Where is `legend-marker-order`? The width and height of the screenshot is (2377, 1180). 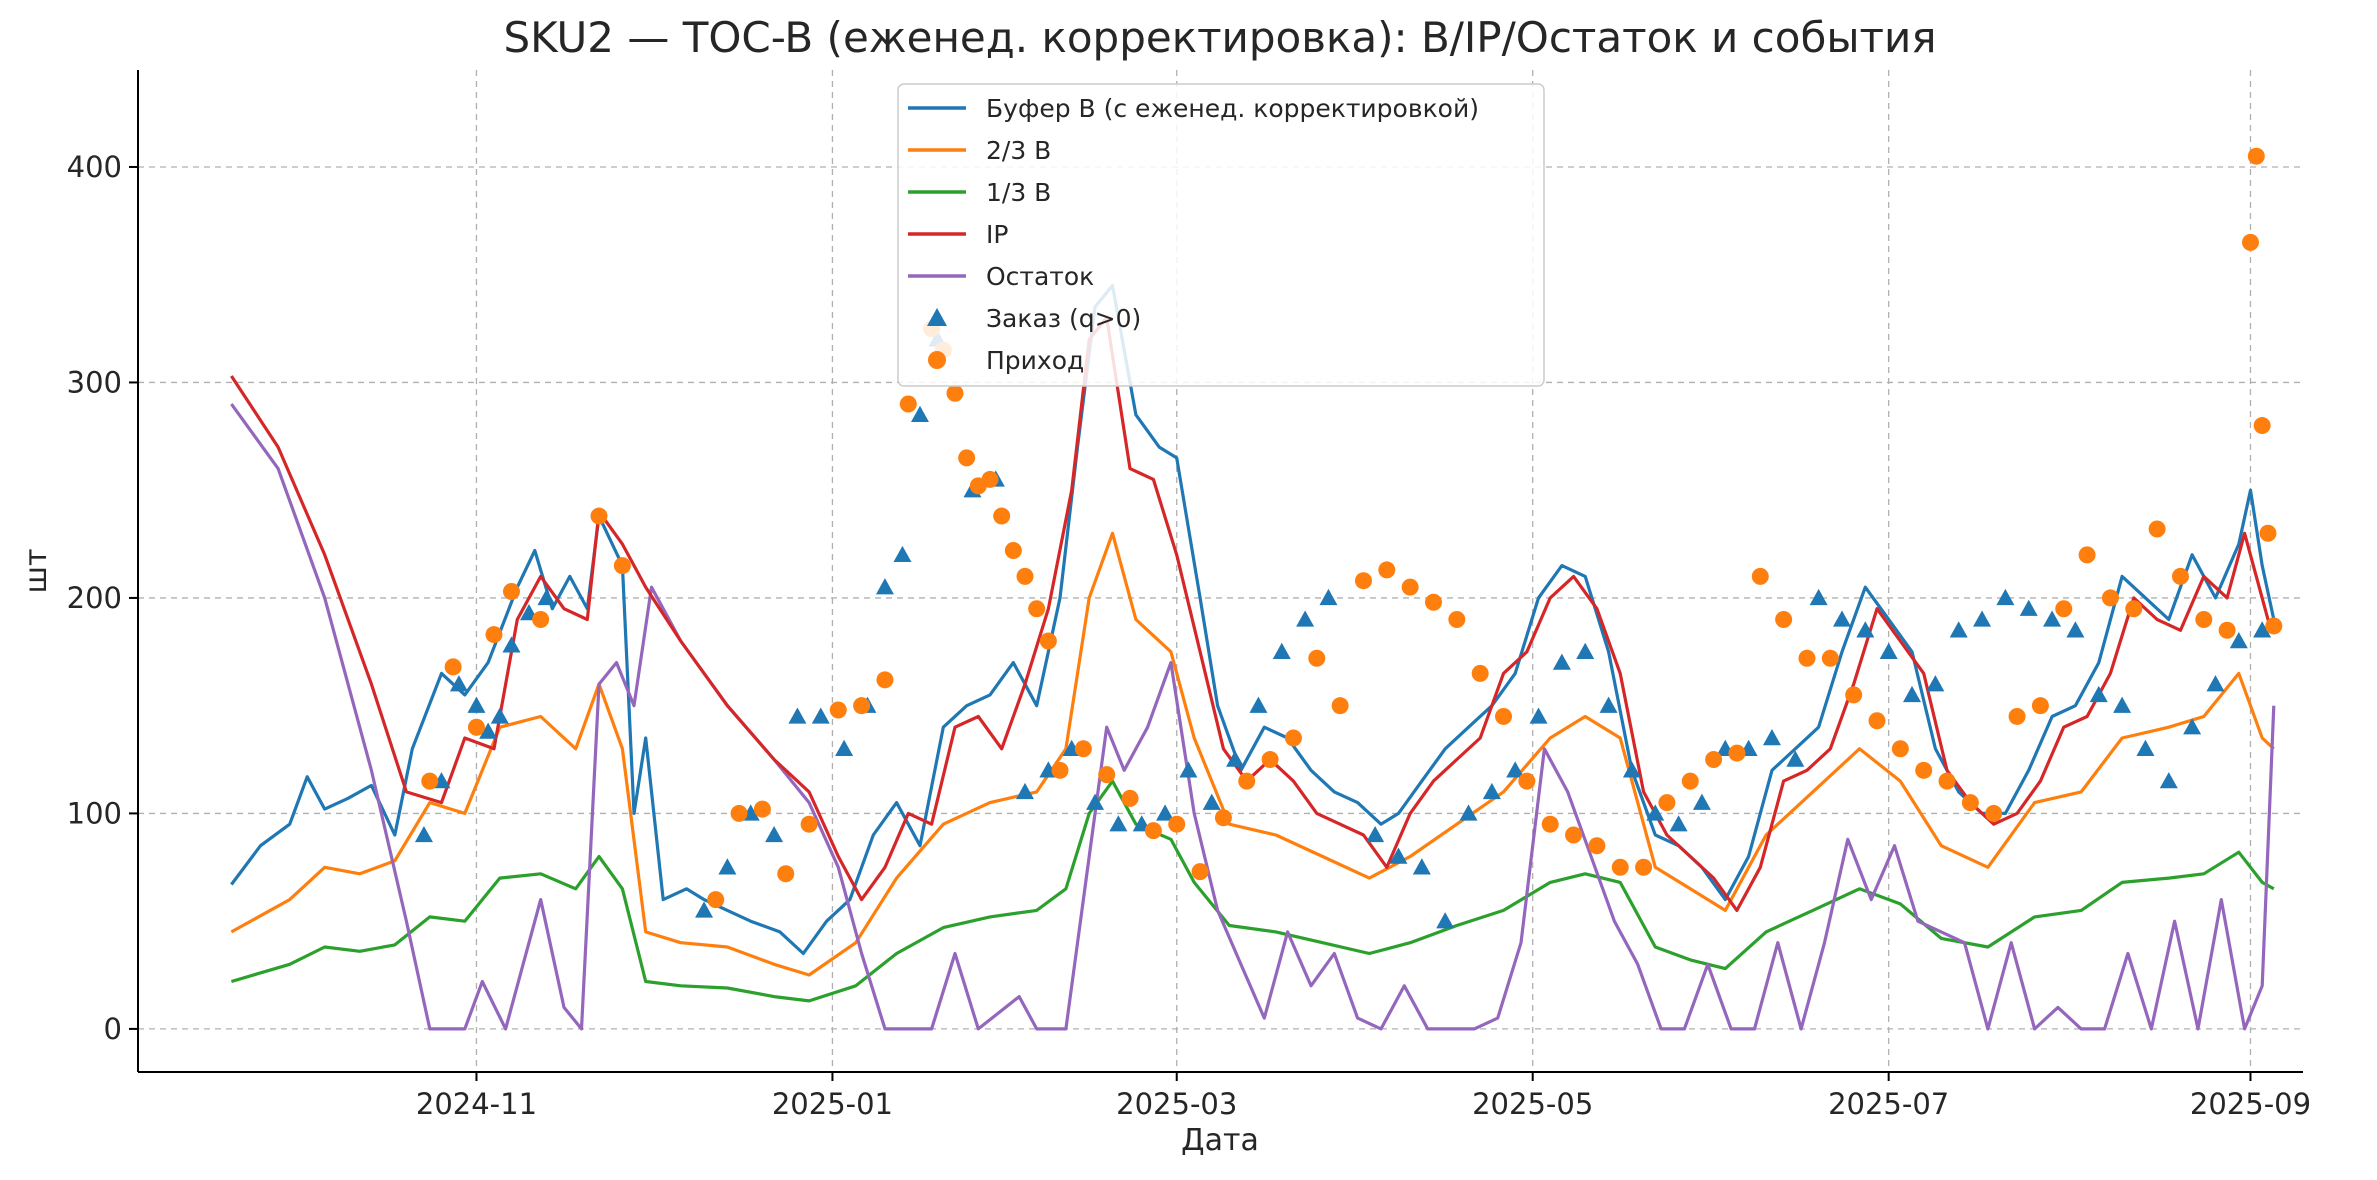 legend-marker-order is located at coordinates (937, 317).